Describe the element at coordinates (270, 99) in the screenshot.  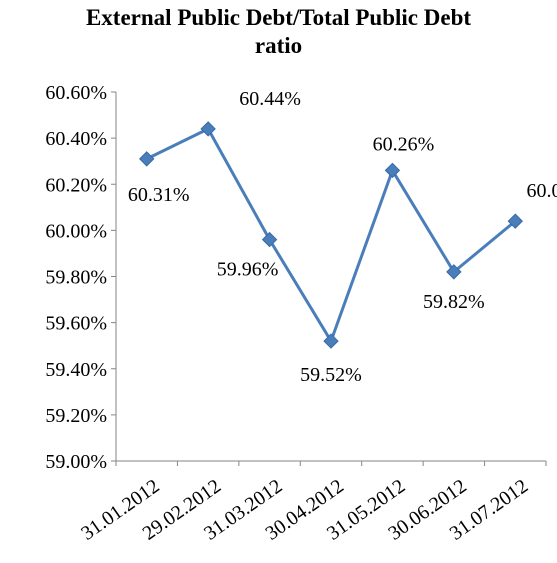
I see `data-label: 60.44%` at that location.